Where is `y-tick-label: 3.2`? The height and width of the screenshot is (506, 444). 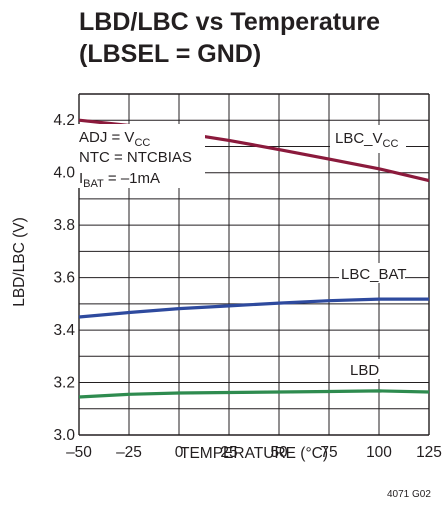
y-tick-label: 3.2 is located at coordinates (64, 383).